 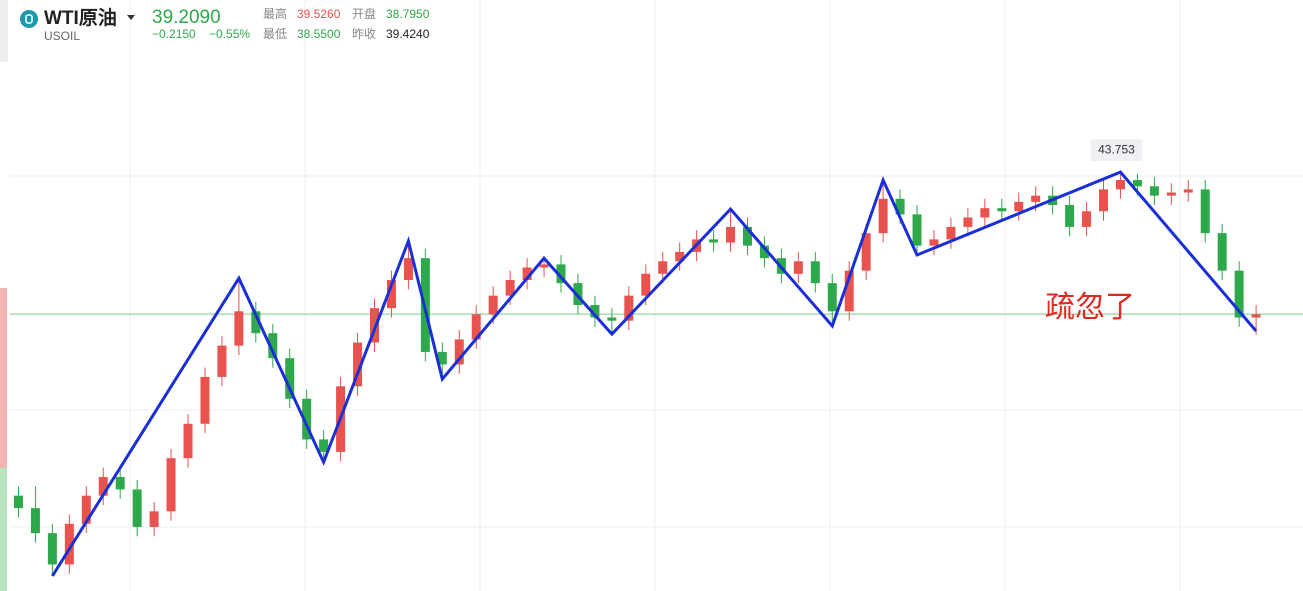 I want to click on depth-bar-sell, so click(x=3, y=378).